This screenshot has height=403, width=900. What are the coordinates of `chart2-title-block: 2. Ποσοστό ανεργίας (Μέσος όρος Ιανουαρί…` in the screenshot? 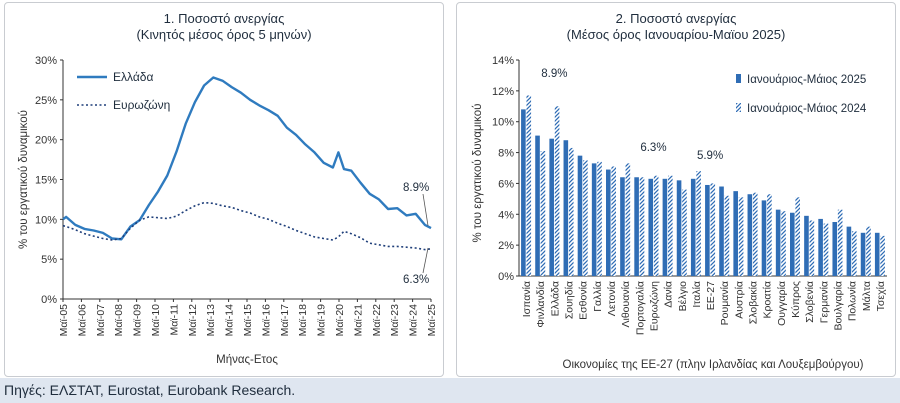 It's located at (676, 27).